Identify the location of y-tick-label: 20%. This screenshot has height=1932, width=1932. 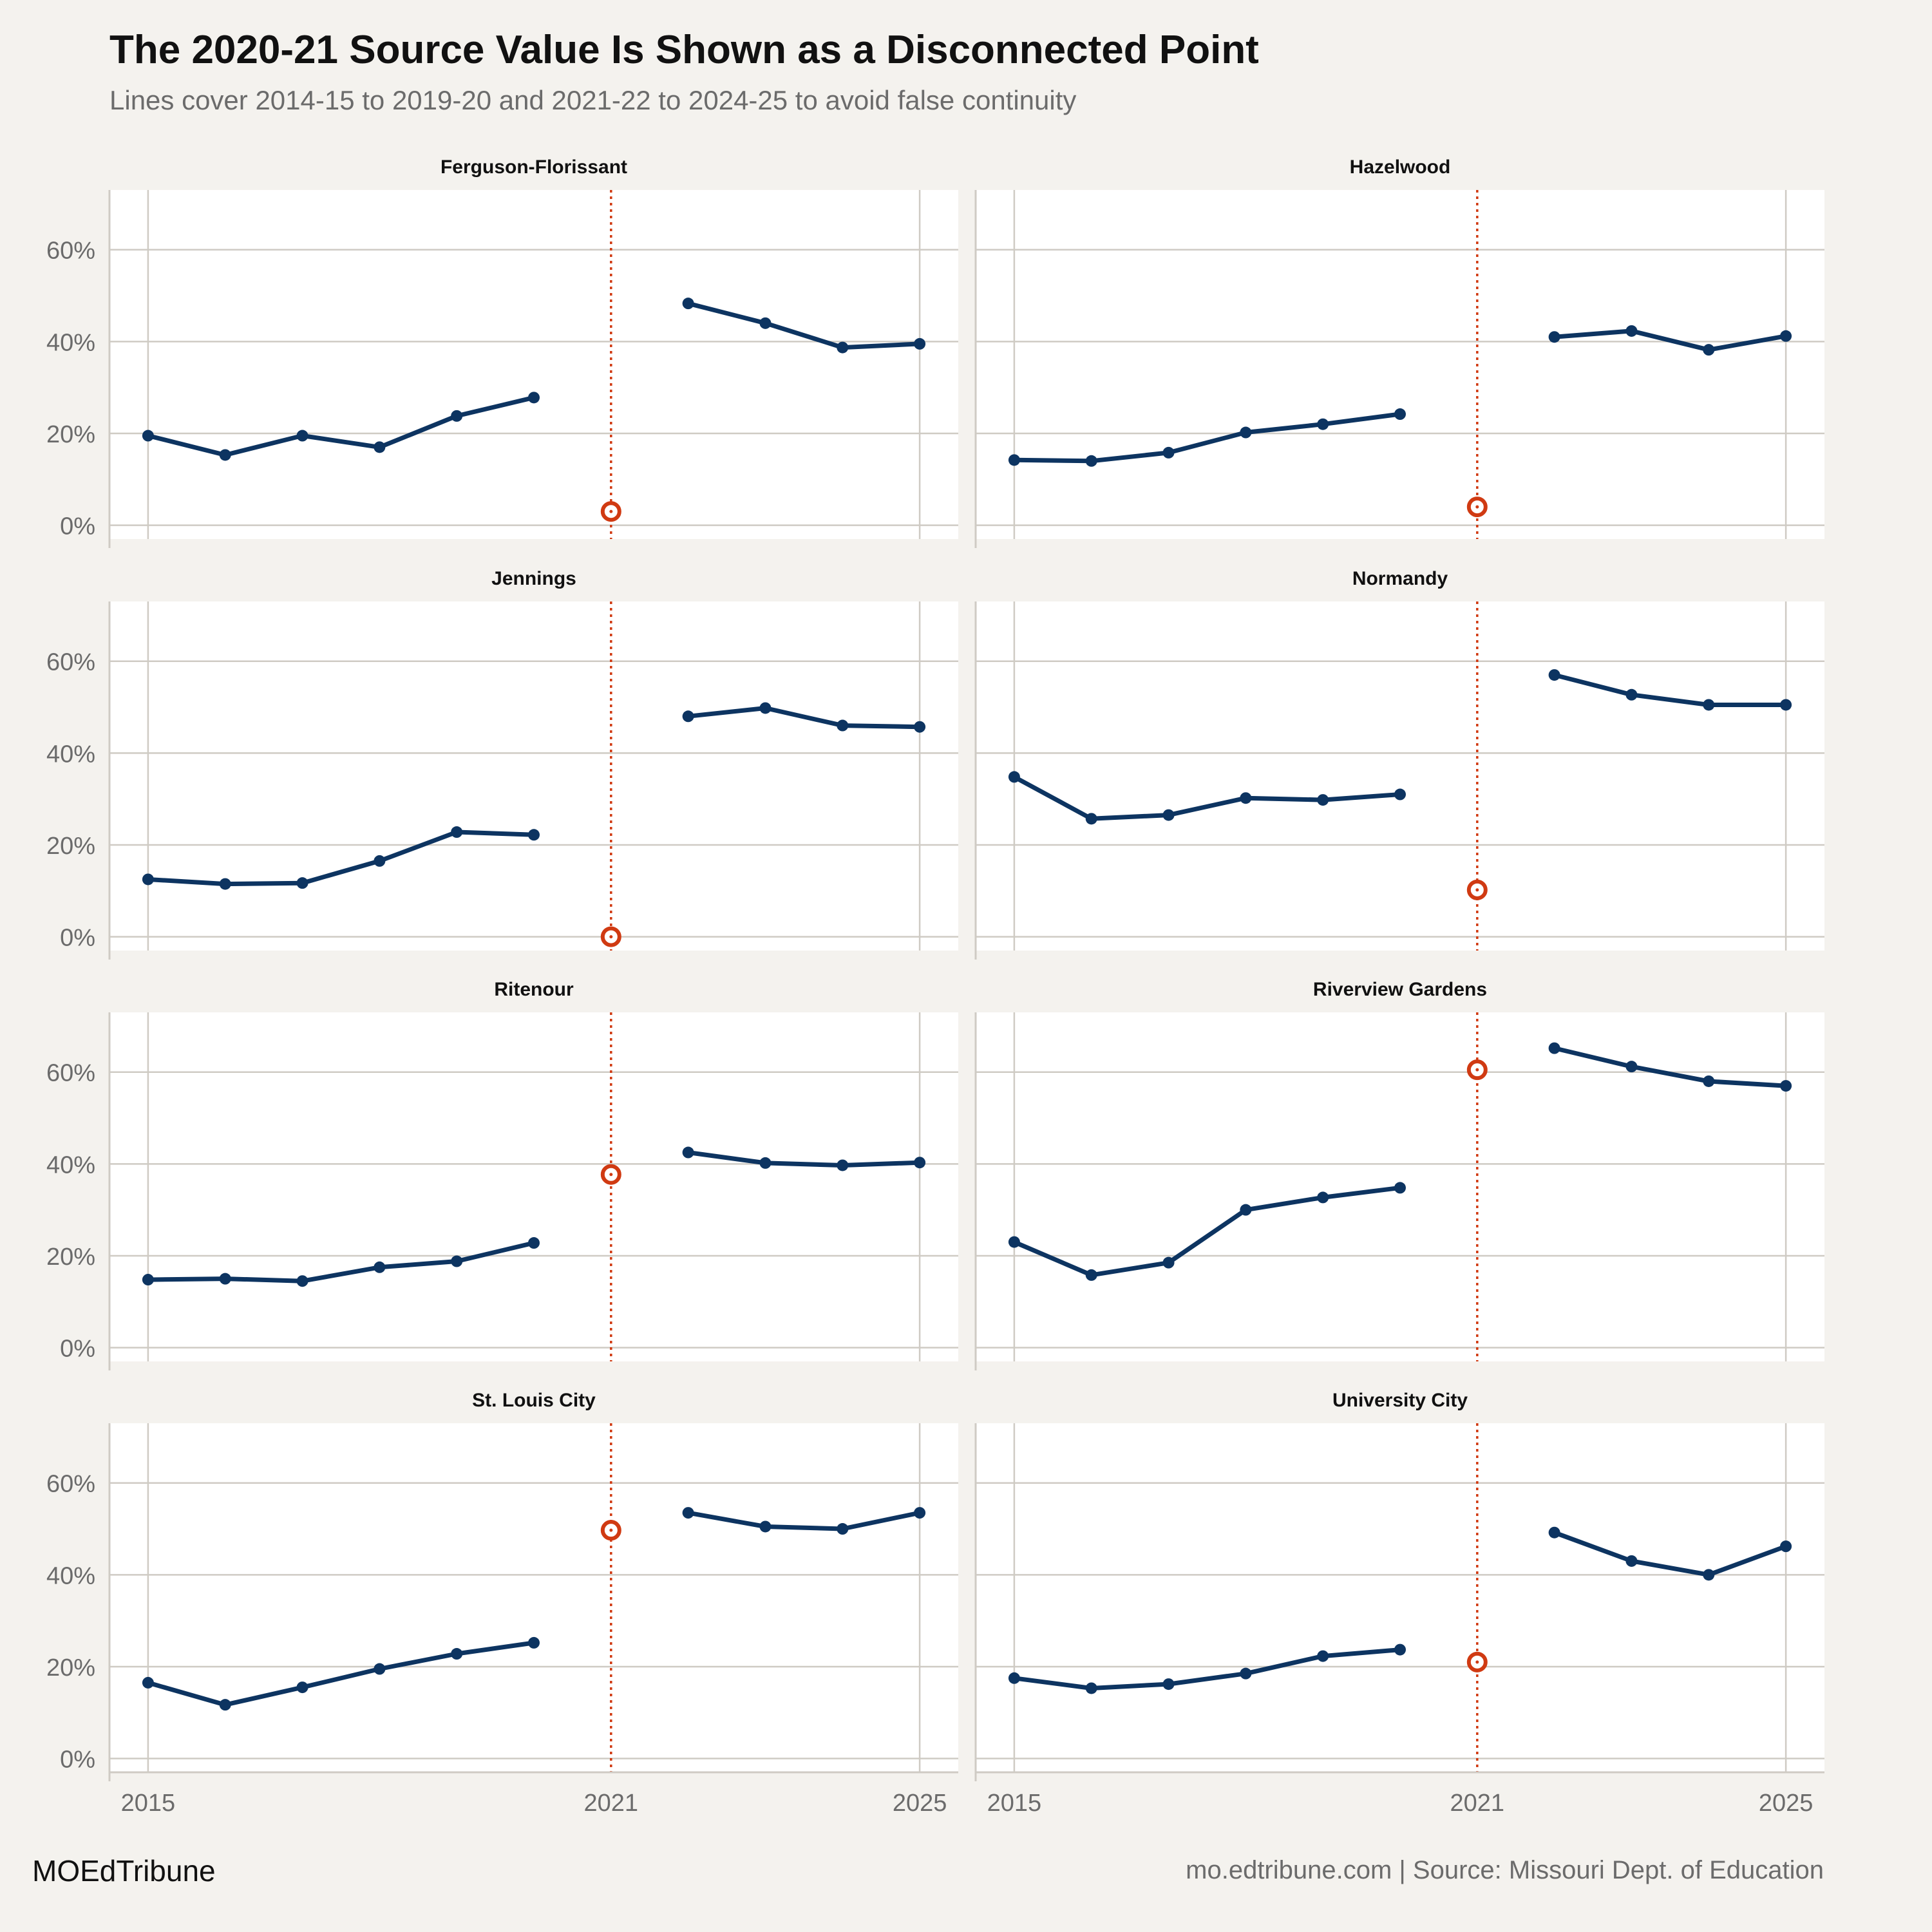
(70, 846).